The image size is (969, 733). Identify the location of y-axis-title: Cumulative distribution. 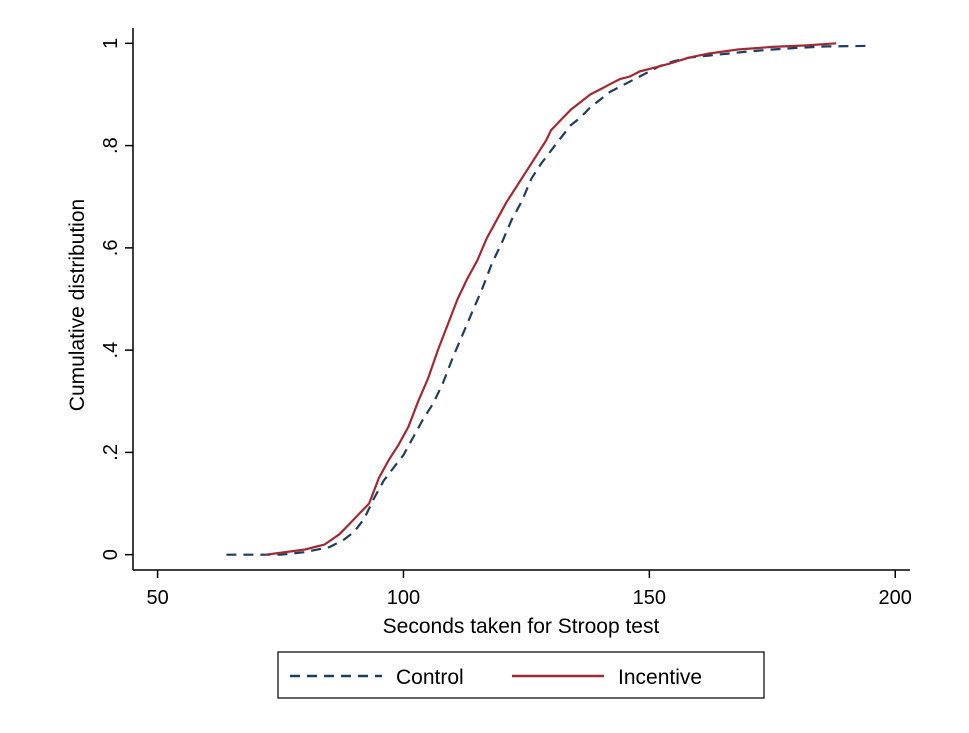
(77, 305).